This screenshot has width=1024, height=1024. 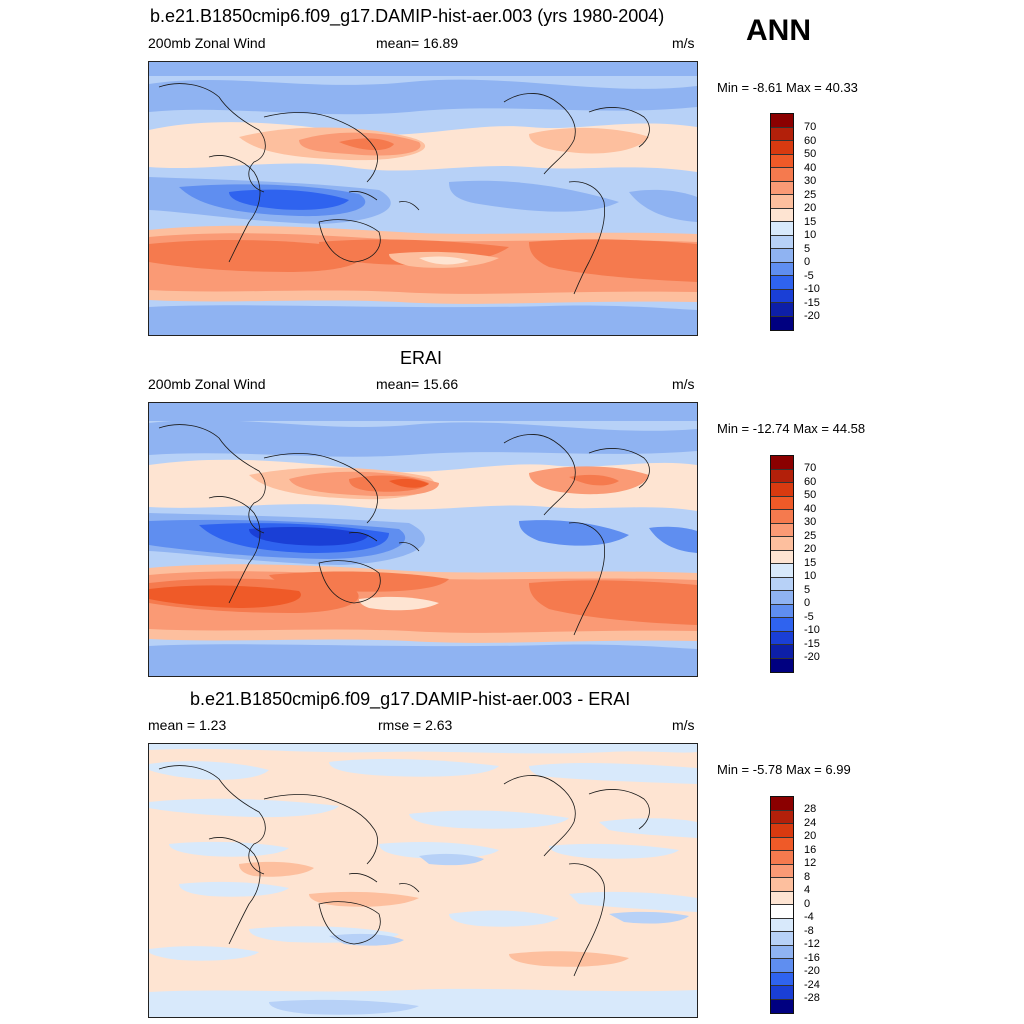 I want to click on panel1-colorbar-label: 70, so click(x=810, y=127).